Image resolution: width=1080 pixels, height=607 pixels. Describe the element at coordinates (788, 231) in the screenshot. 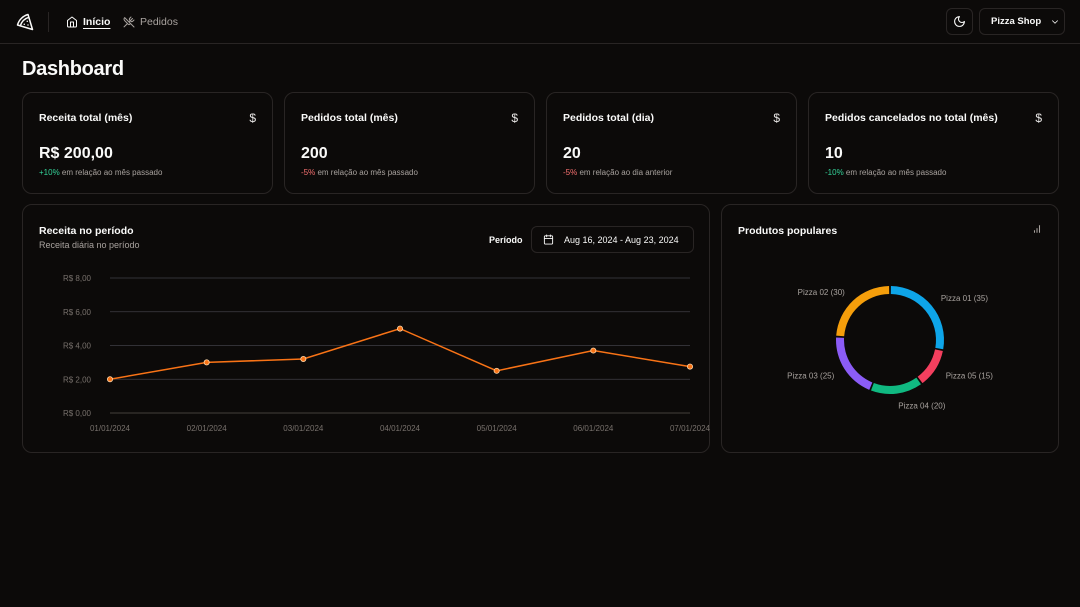

I see `popular-title: Produtos populares` at that location.